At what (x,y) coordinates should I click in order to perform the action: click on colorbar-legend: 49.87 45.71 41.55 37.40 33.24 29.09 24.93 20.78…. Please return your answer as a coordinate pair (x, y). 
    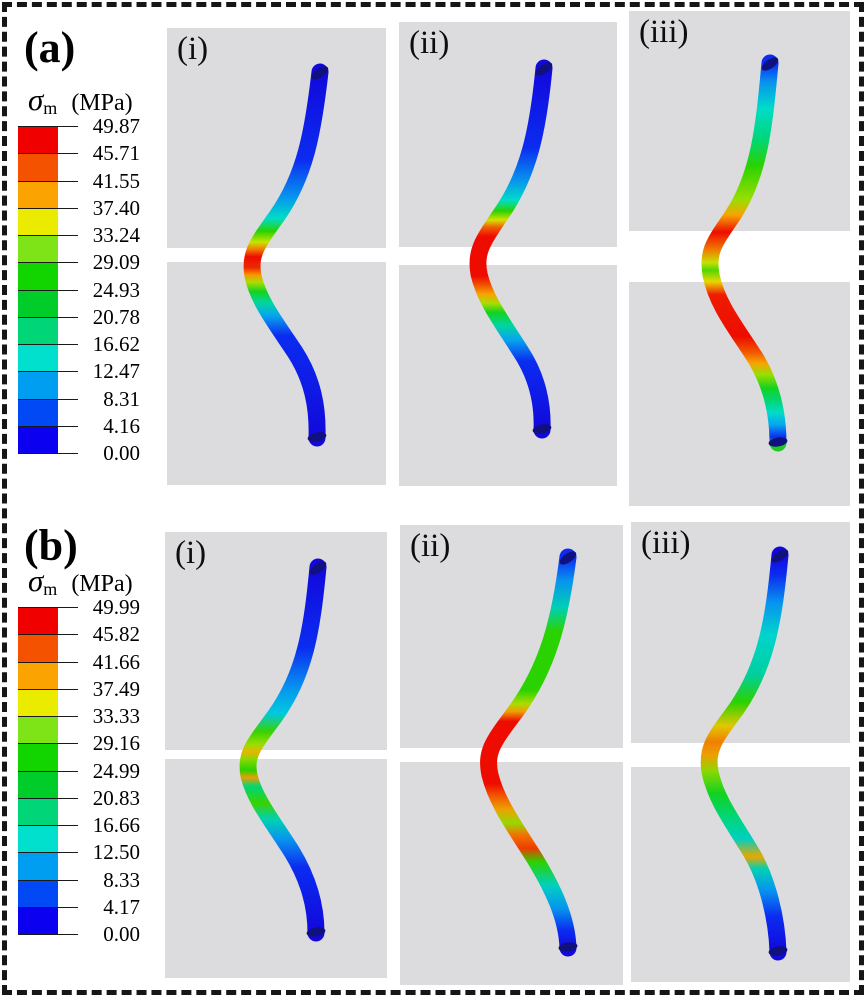
    Looking at the image, I should click on (89, 289).